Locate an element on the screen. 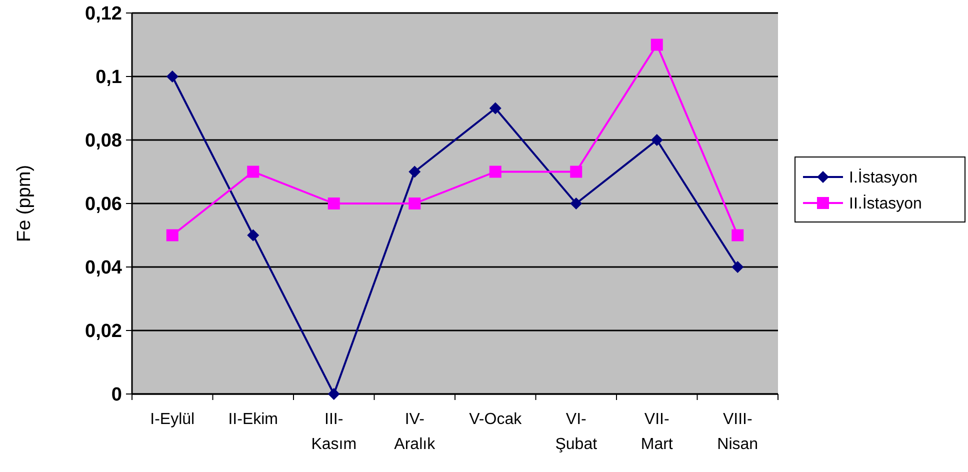 This screenshot has height=472, width=968. y-tick-label: 0 is located at coordinates (116, 395).